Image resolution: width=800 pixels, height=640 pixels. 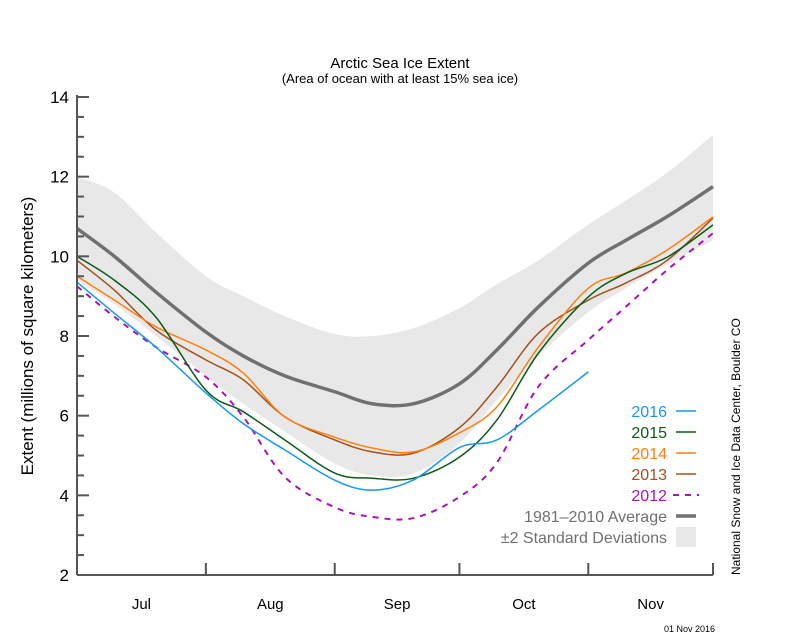 I want to click on date-stamp: 01 Nov 2016, so click(x=689, y=629).